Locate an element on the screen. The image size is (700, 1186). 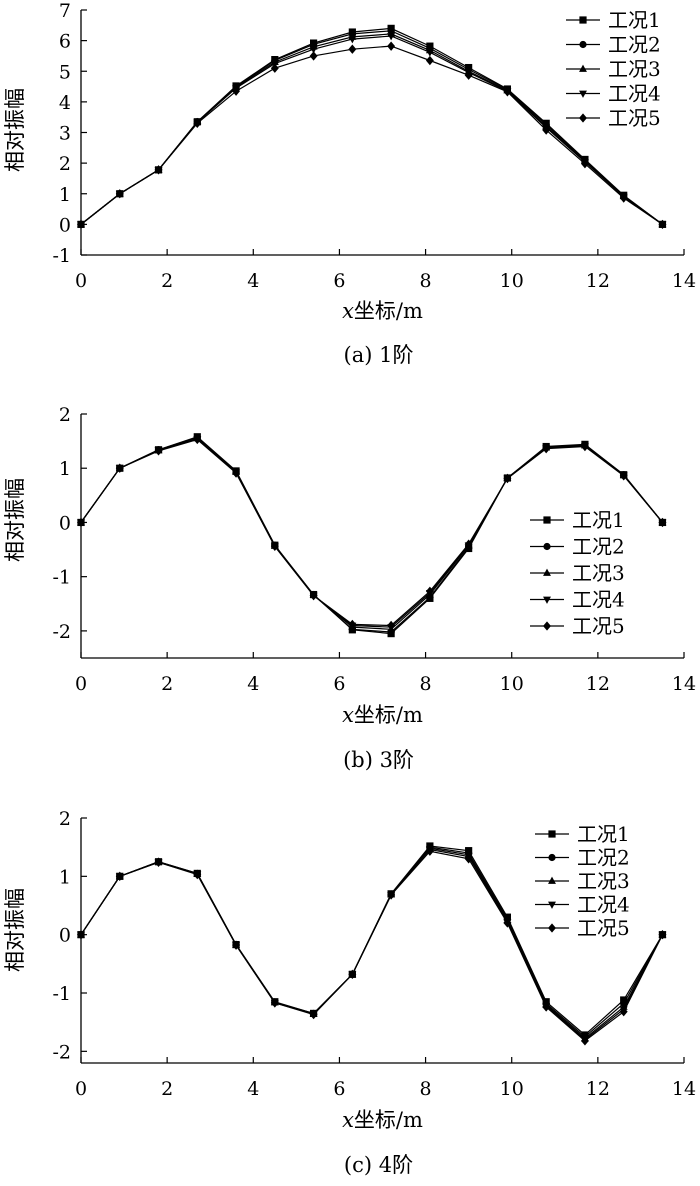
y-axis-label: 相对振幅 is located at coordinates (15, 930).